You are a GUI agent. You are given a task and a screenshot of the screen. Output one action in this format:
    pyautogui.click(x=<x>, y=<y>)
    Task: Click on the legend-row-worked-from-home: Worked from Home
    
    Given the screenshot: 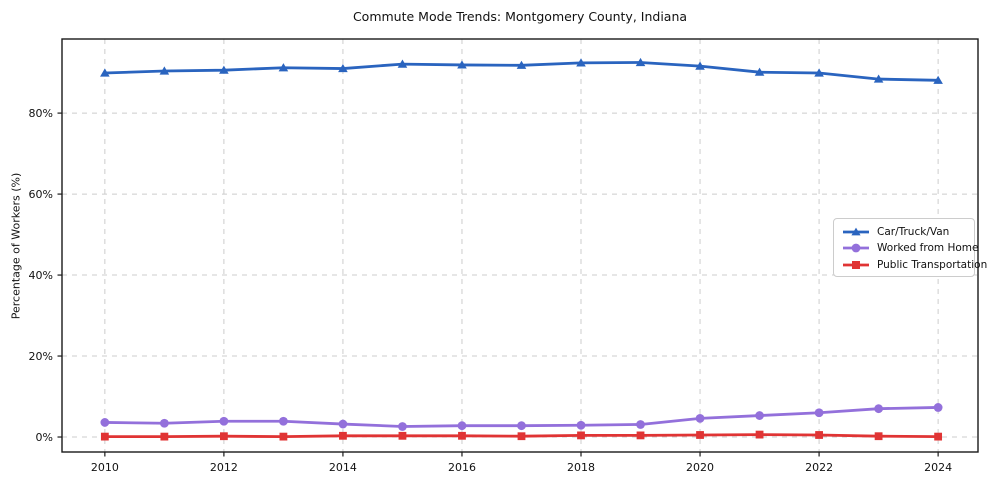 What is the action you would take?
    pyautogui.click(x=910, y=248)
    